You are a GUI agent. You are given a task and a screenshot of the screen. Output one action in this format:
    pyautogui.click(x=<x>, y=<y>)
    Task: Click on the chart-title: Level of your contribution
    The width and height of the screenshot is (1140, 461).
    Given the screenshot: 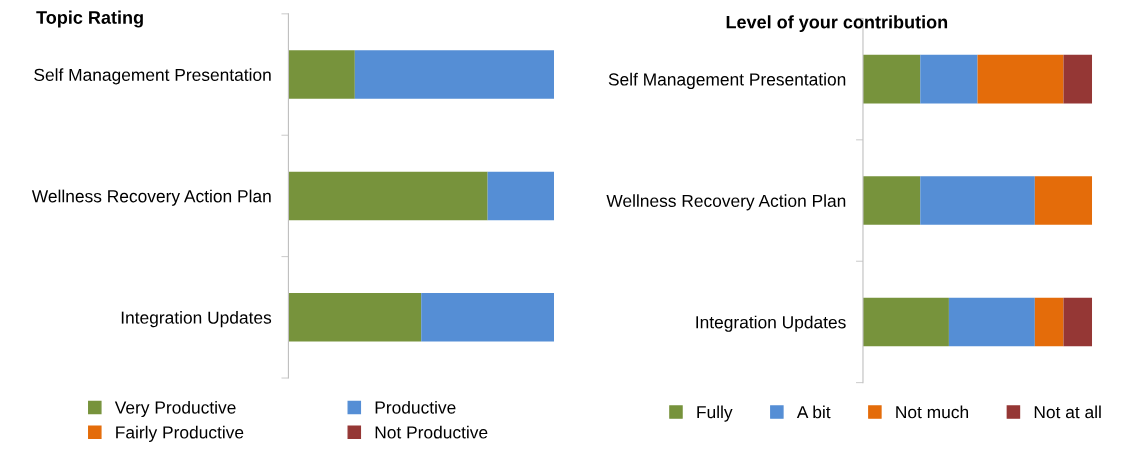 What is the action you would take?
    pyautogui.click(x=837, y=24)
    